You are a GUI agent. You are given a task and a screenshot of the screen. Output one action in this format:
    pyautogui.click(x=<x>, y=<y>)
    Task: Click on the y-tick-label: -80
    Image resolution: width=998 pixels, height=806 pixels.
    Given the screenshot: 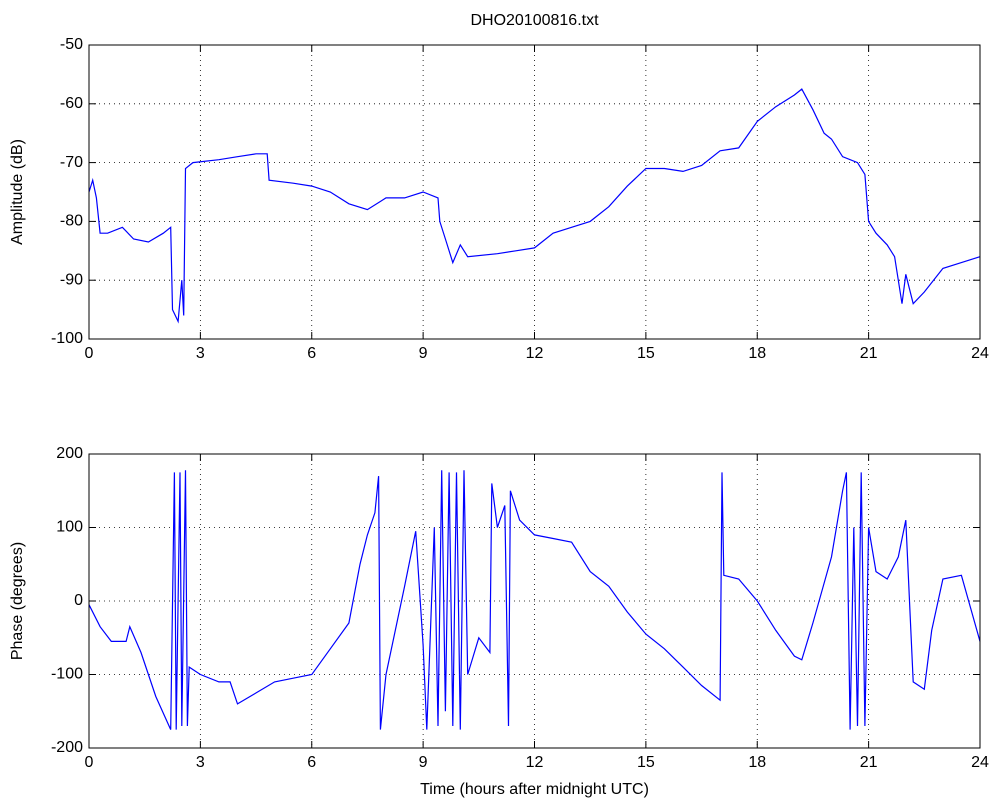 What is the action you would take?
    pyautogui.click(x=71, y=221)
    